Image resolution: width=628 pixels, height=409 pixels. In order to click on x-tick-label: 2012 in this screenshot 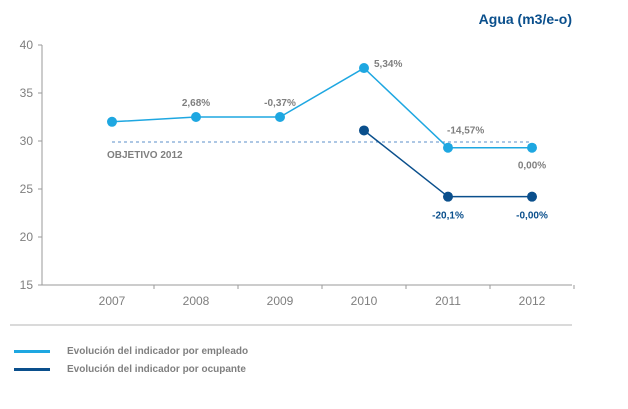, I will do `click(532, 301)`.